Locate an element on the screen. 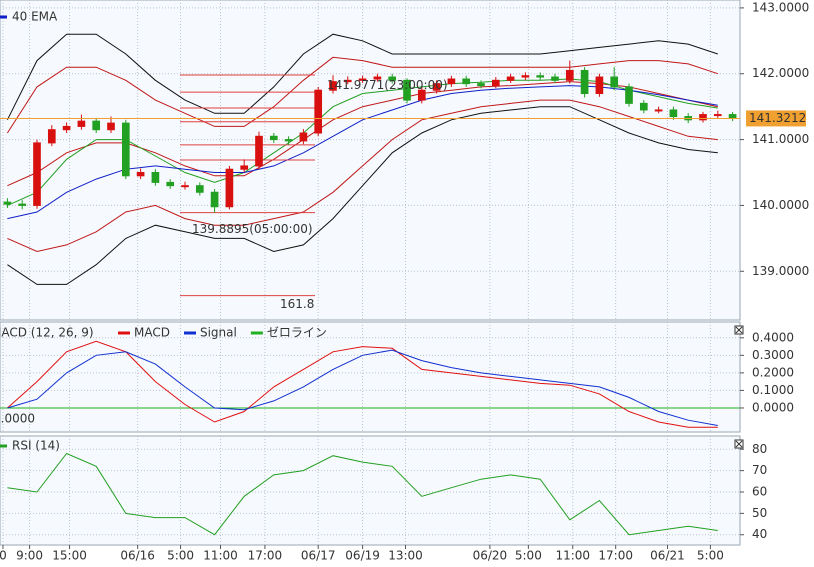  panel-title: MACD (12, 26, 9) is located at coordinates (47, 333).